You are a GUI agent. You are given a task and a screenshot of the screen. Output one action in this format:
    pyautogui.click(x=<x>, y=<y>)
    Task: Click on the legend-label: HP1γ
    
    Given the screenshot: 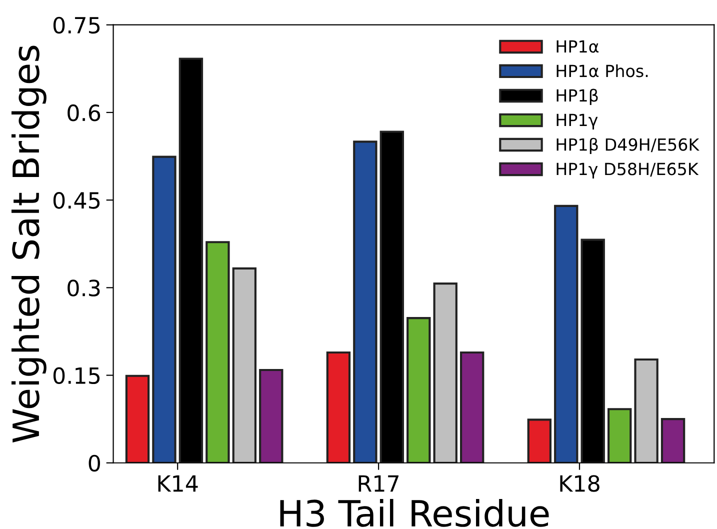 What is the action you would take?
    pyautogui.click(x=577, y=122)
    